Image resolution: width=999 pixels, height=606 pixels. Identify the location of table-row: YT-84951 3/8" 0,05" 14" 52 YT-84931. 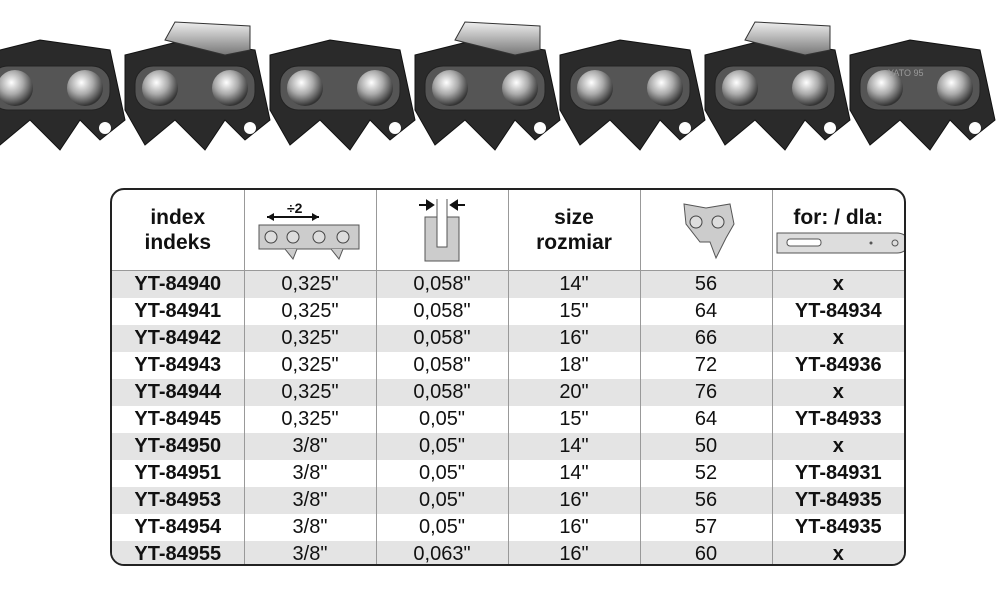
(508, 473).